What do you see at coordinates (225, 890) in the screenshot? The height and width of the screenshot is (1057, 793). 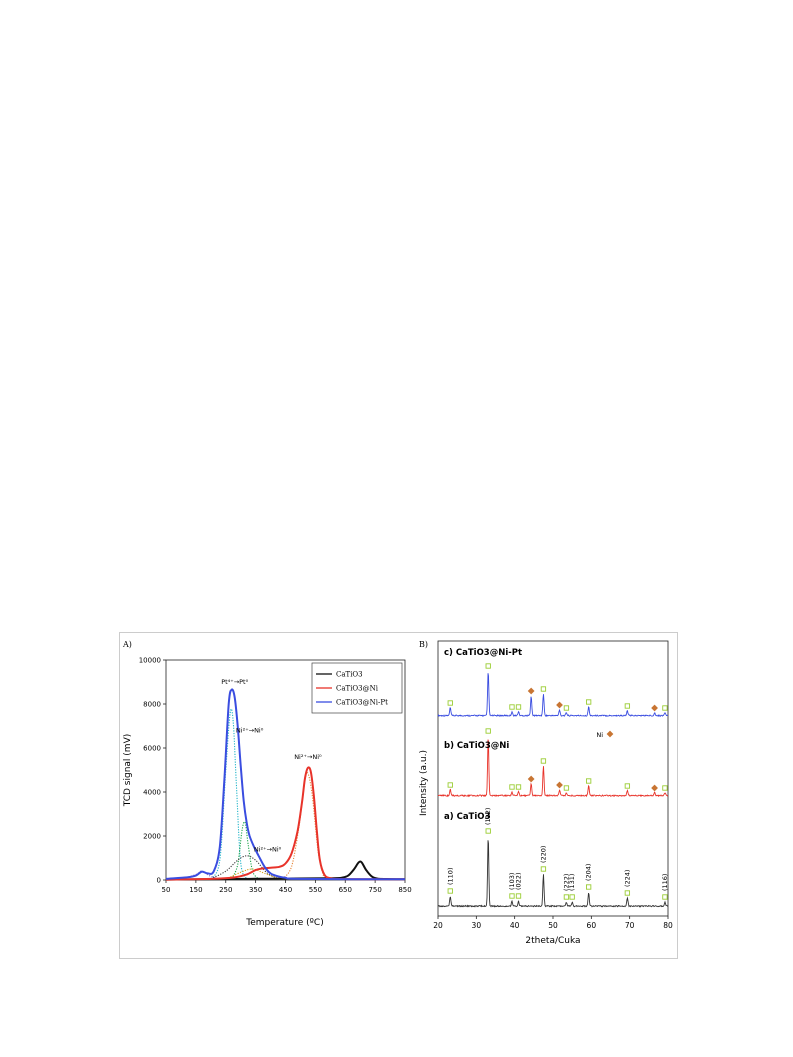 I see `x-tick-label: 250` at bounding box center [225, 890].